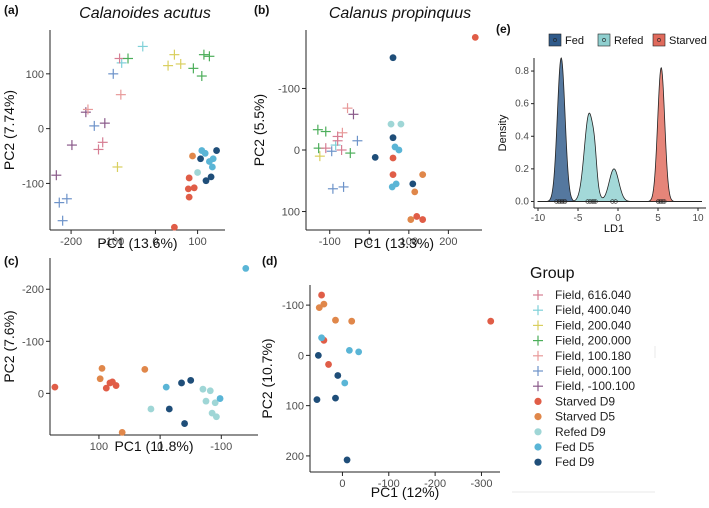  Describe the element at coordinates (575, 447) in the screenshot. I see `legend-item-label: Fed D5` at that location.